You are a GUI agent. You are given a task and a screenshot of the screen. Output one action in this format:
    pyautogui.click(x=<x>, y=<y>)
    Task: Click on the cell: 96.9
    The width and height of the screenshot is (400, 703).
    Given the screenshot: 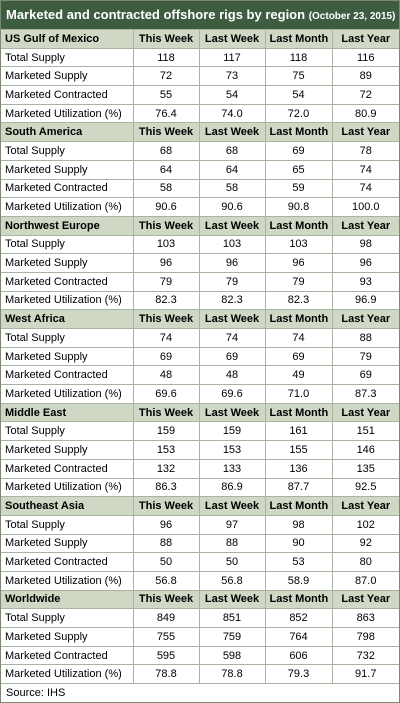 What is the action you would take?
    pyautogui.click(x=365, y=300)
    